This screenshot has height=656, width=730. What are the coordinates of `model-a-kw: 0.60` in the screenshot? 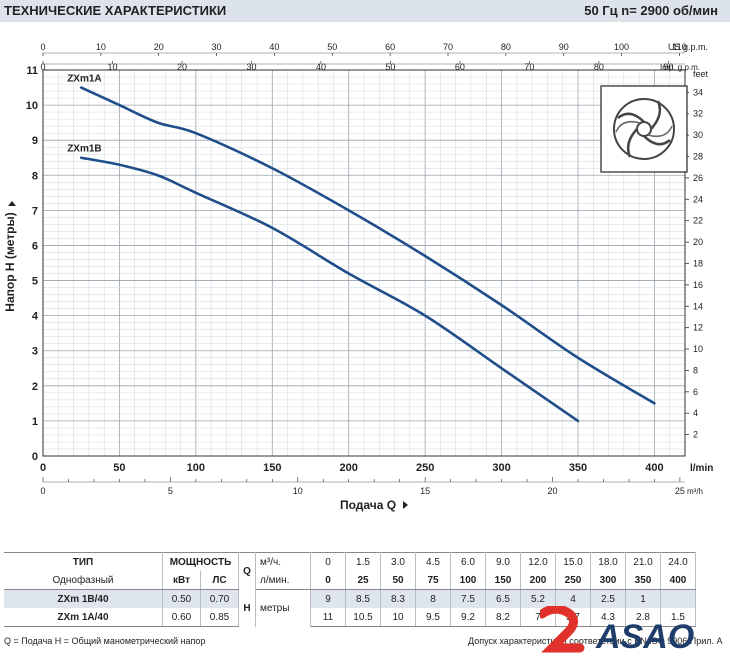 It's located at (181, 617).